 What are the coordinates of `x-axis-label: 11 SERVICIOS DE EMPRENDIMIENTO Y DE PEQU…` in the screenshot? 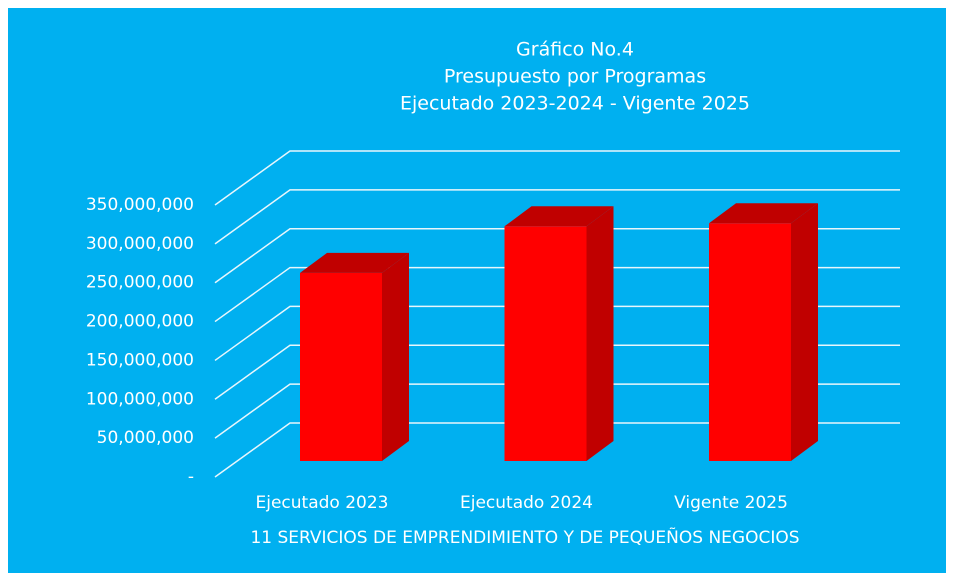 It's located at (524, 537).